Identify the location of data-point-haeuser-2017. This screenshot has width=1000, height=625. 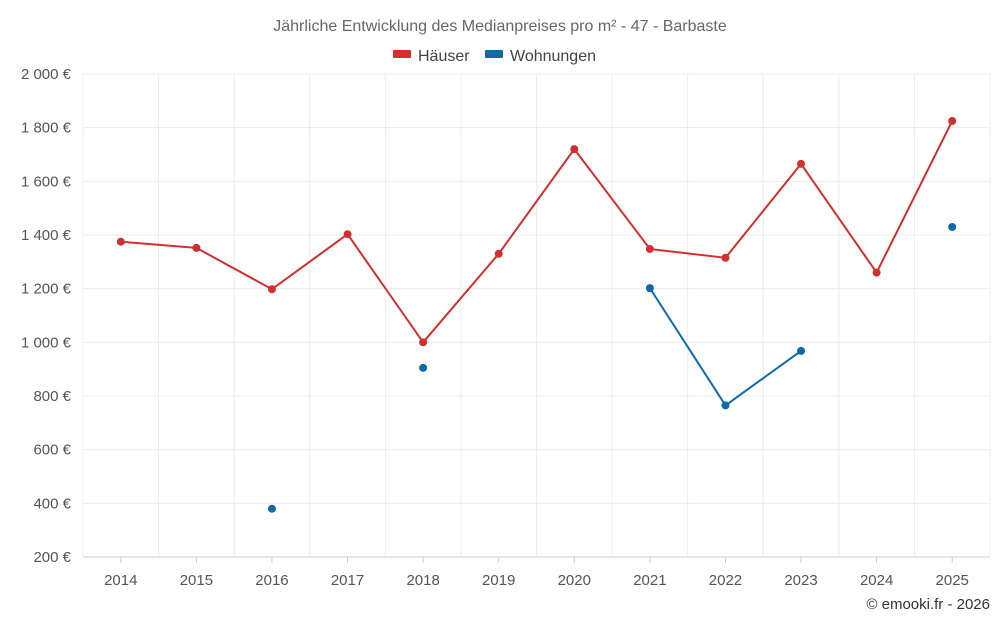
(347, 234).